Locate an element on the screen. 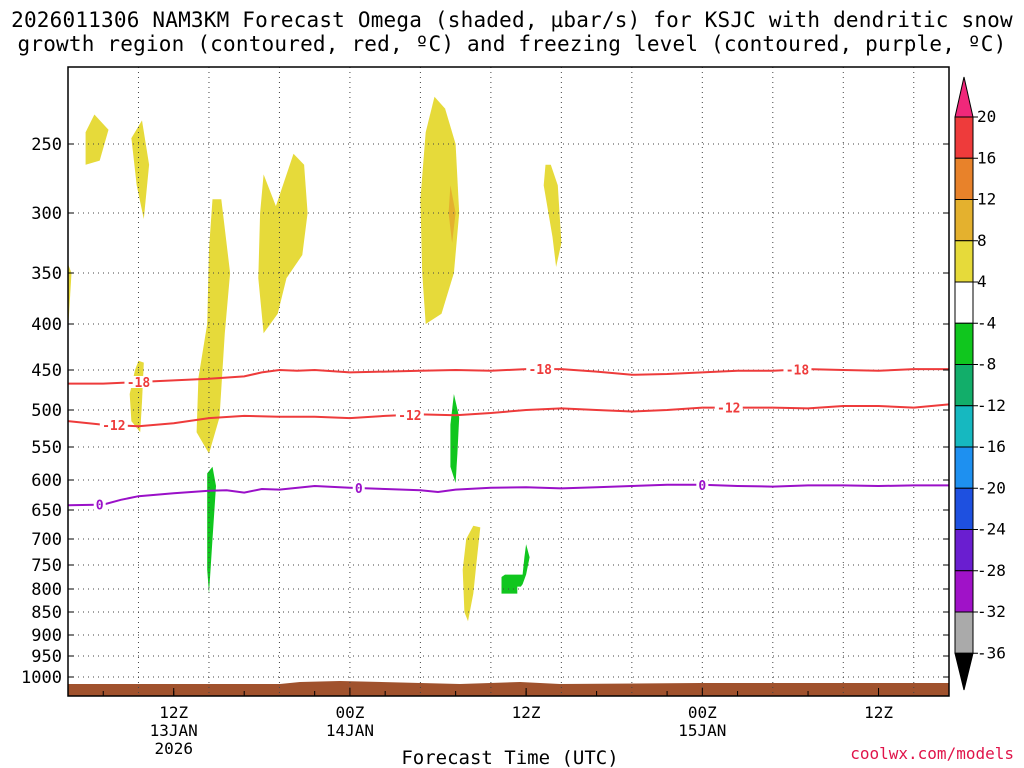 Image resolution: width=1024 pixels, height=768 pixels. colorbar-label: 16 is located at coordinates (986, 157).